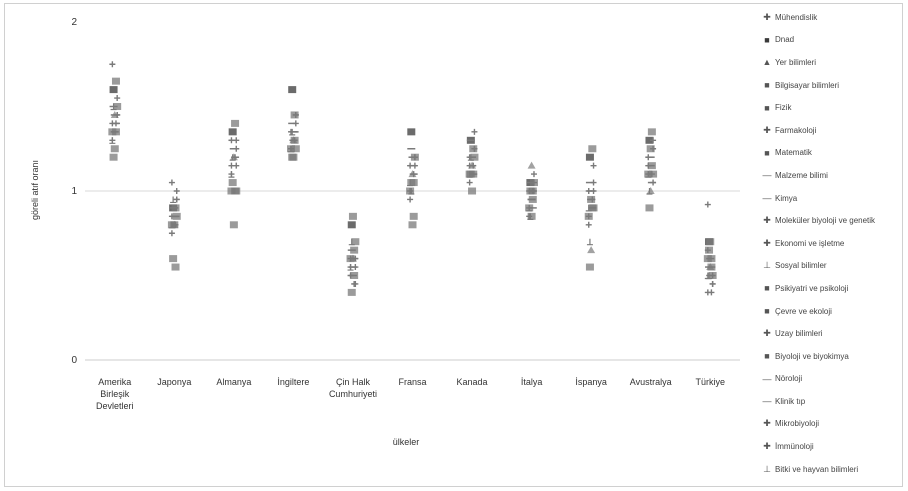  What do you see at coordinates (793, 153) in the screenshot?
I see `legend-label: Matematik` at bounding box center [793, 153].